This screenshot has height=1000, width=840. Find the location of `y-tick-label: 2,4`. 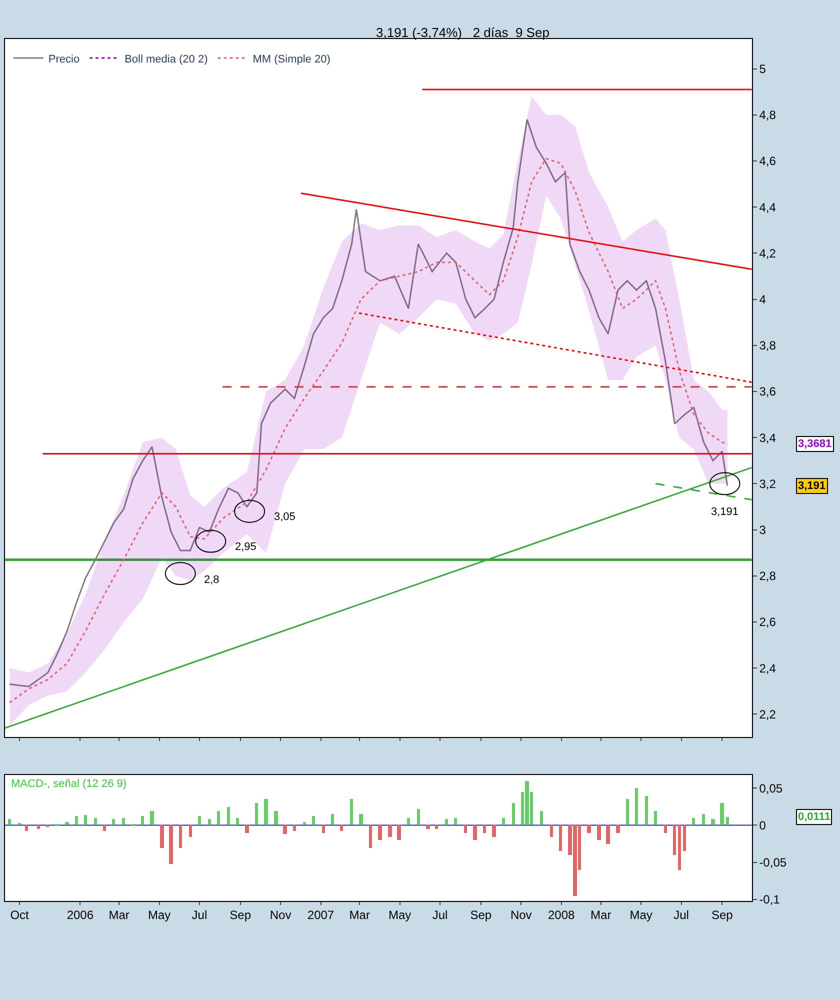

y-tick-label: 2,4 is located at coordinates (767, 668).